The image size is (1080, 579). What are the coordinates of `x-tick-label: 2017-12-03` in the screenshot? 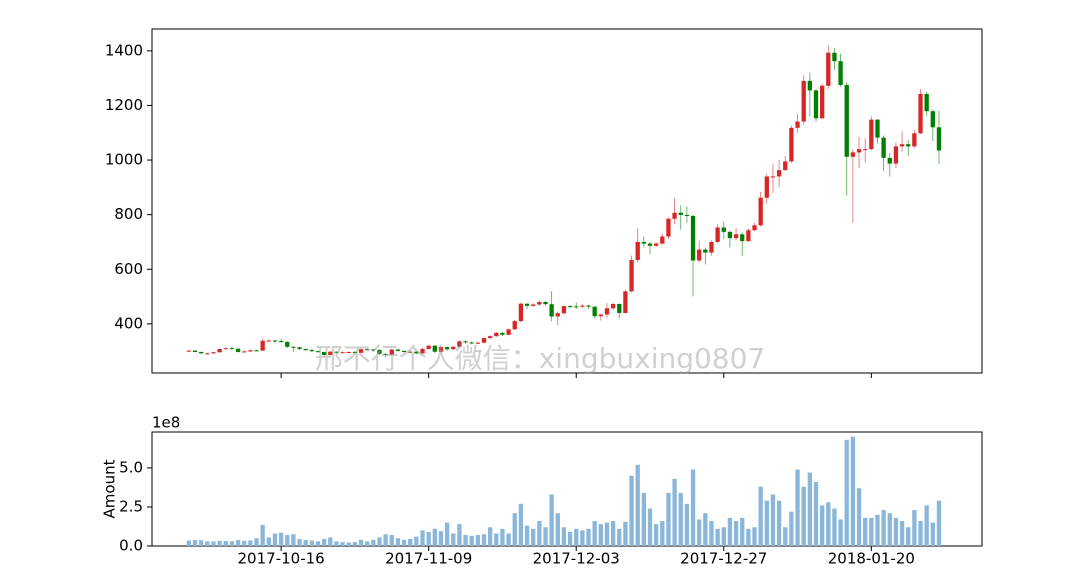 It's located at (576, 559).